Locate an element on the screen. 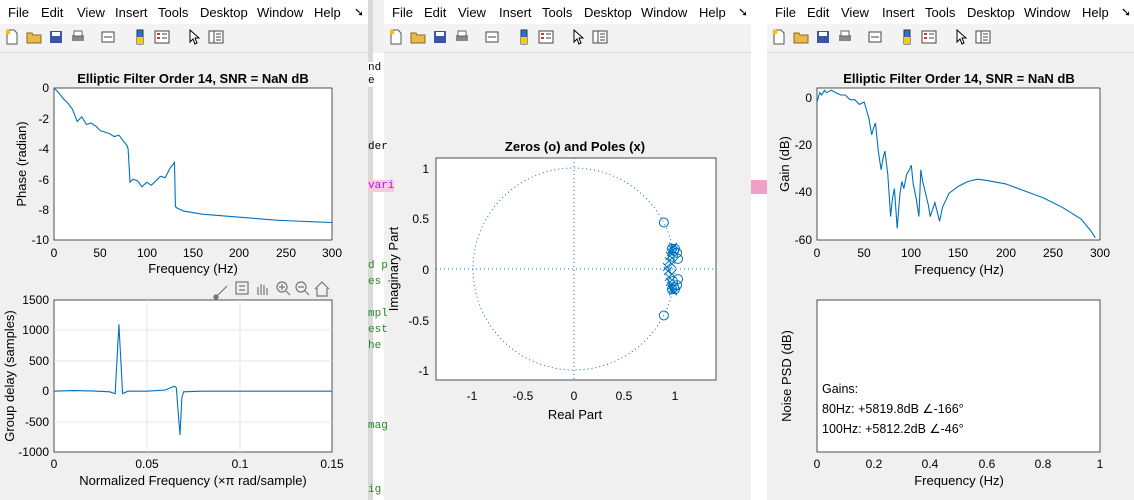  x-tick: 200 is located at coordinates (239, 253).